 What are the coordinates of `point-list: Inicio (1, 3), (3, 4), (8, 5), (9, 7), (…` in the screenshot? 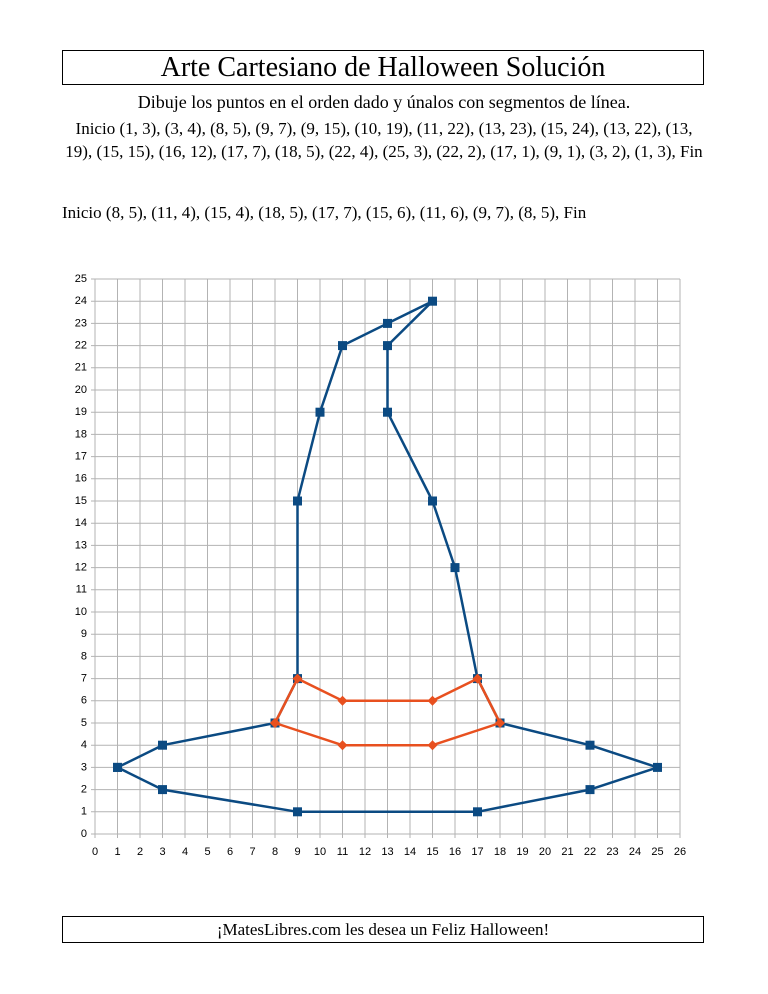 It's located at (384, 140).